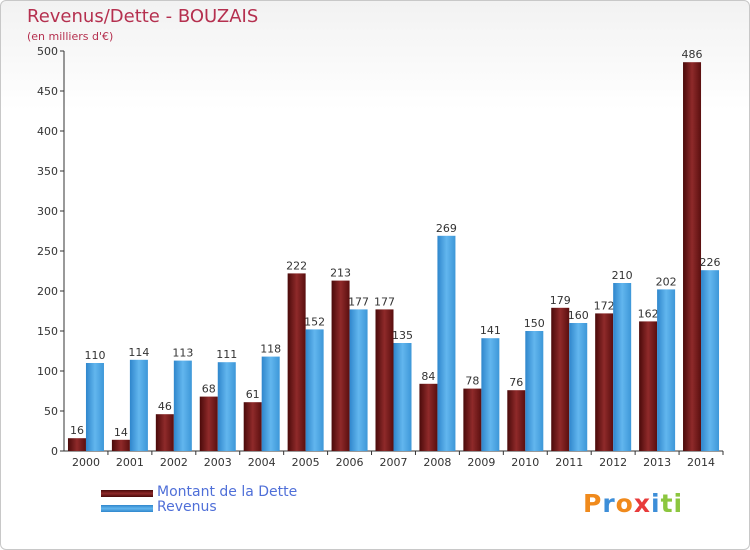  Describe the element at coordinates (296, 265) in the screenshot. I see `data-label: 222` at that location.